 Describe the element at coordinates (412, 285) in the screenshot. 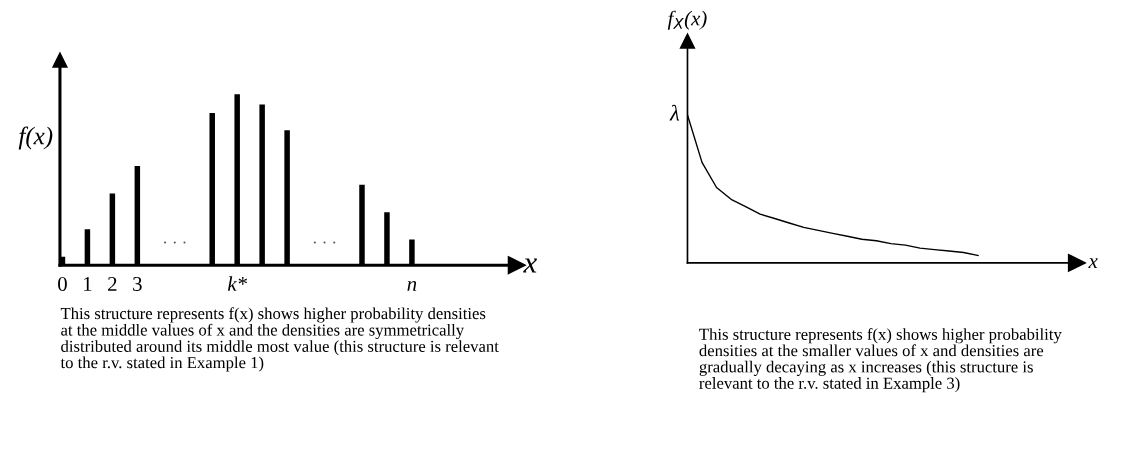

I see `x-tick-label: n` at that location.